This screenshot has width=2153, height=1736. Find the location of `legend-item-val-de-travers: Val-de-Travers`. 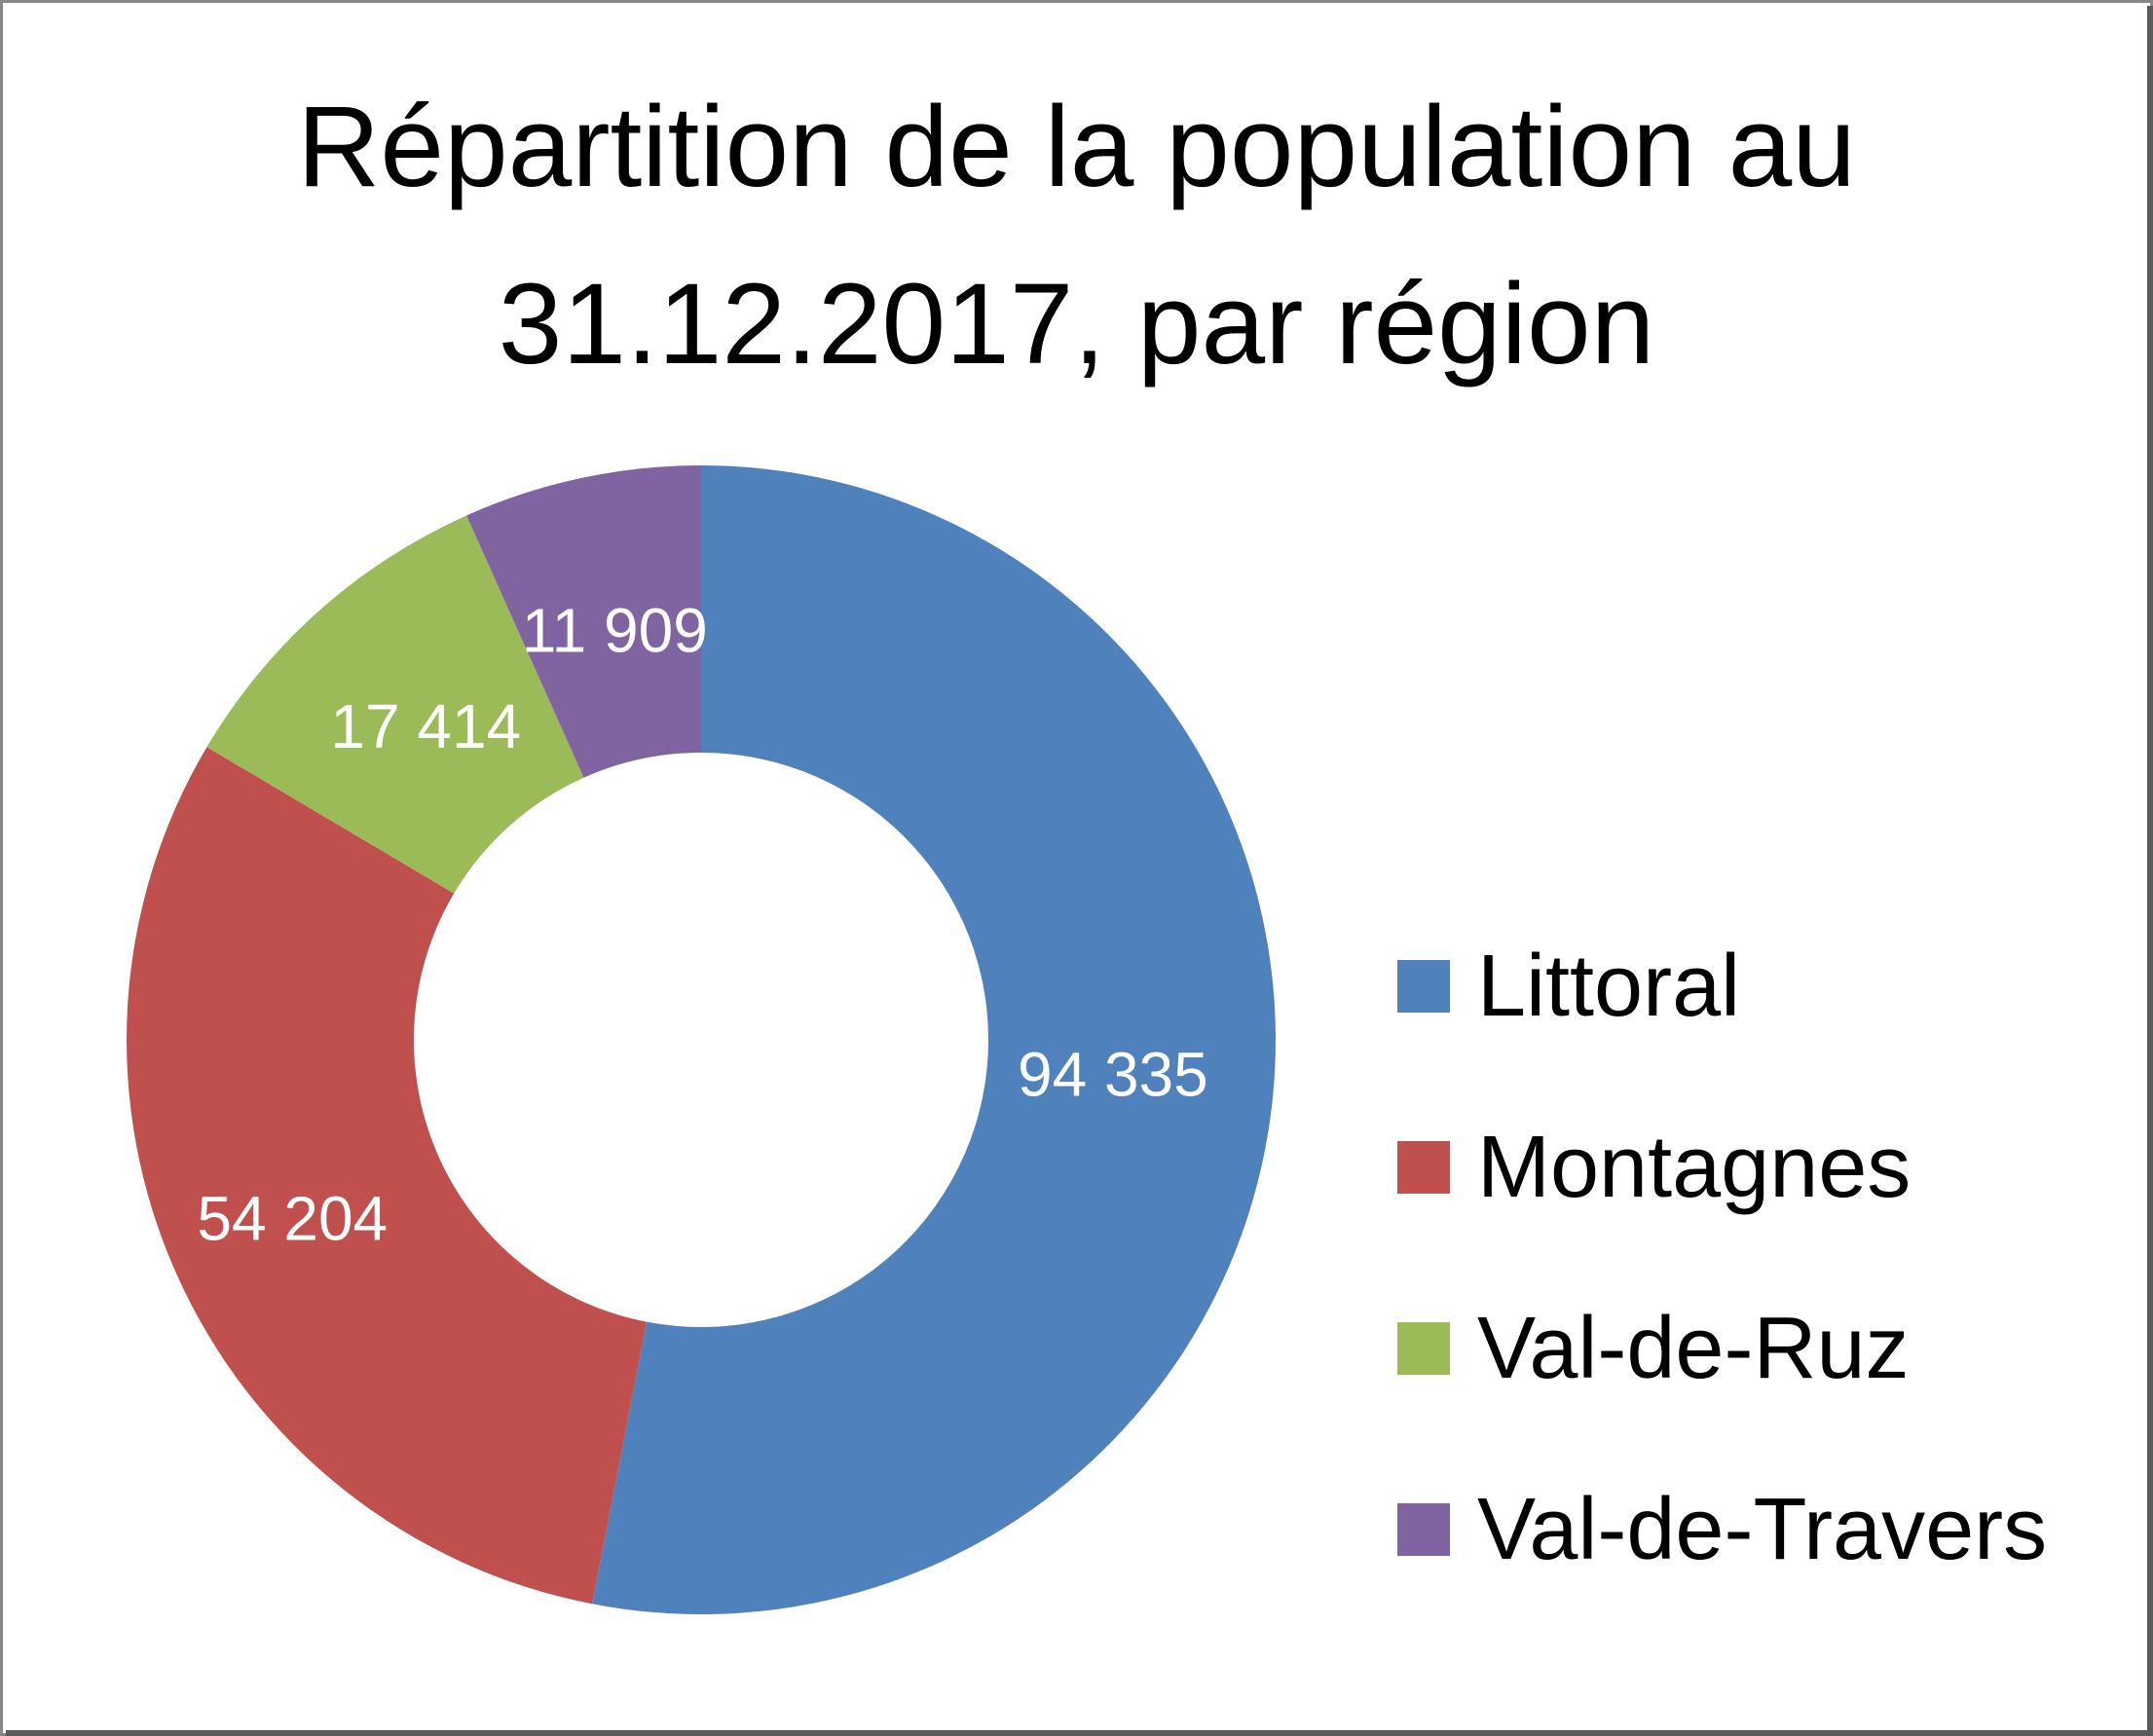

legend-item-val-de-travers: Val-de-Travers is located at coordinates (1722, 1529).